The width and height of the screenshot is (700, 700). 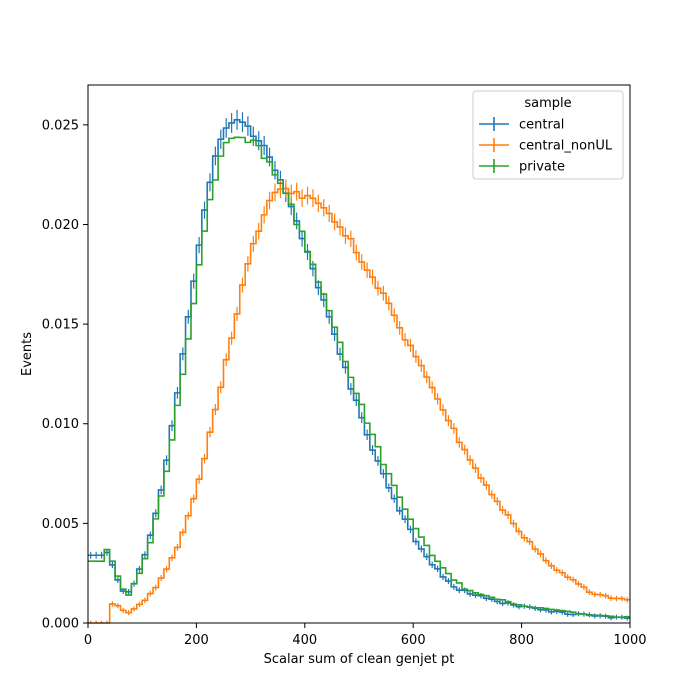 I want to click on x-tick-label: 400, so click(x=304, y=640).